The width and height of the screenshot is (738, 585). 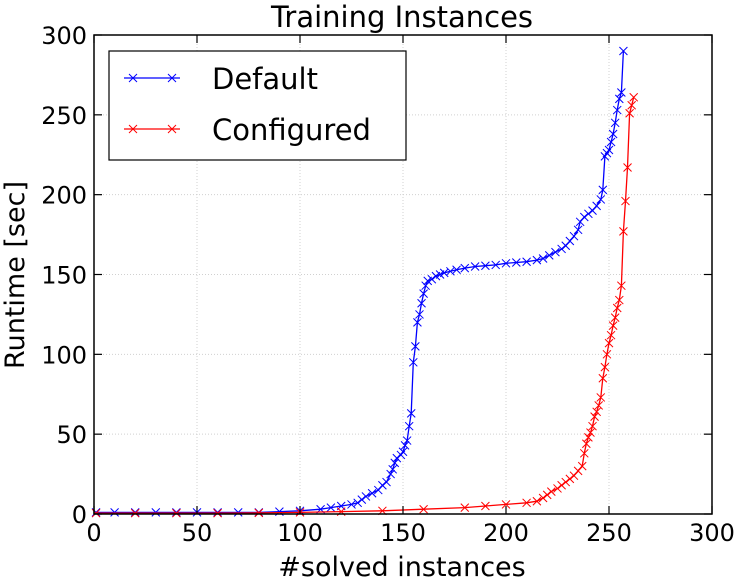 I want to click on legend-box, so click(x=257, y=105).